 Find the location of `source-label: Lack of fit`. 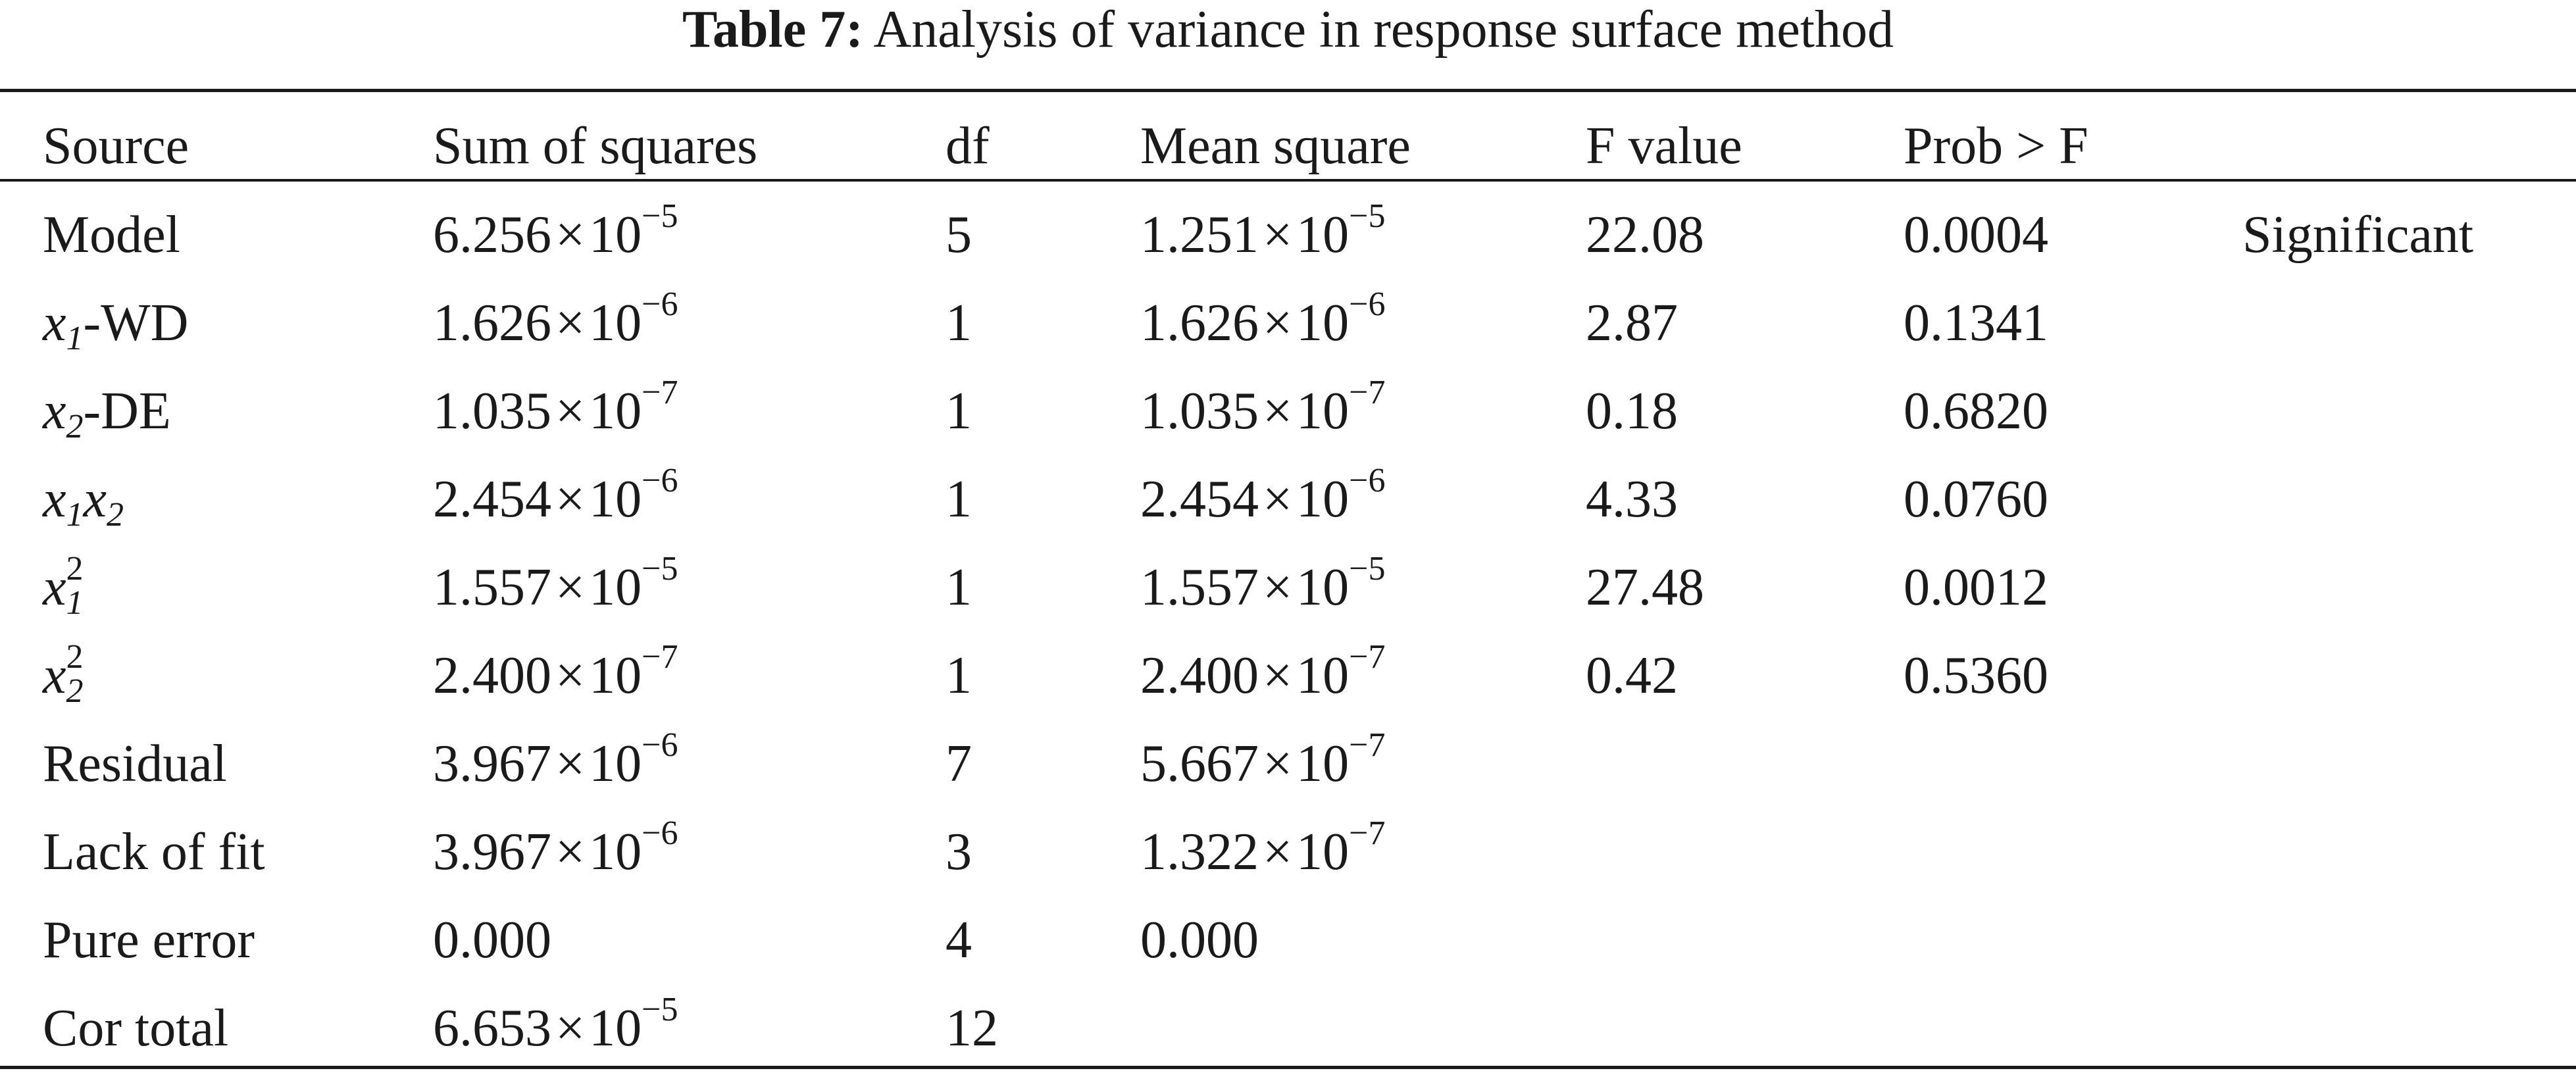

source-label: Lack of fit is located at coordinates (154, 852).